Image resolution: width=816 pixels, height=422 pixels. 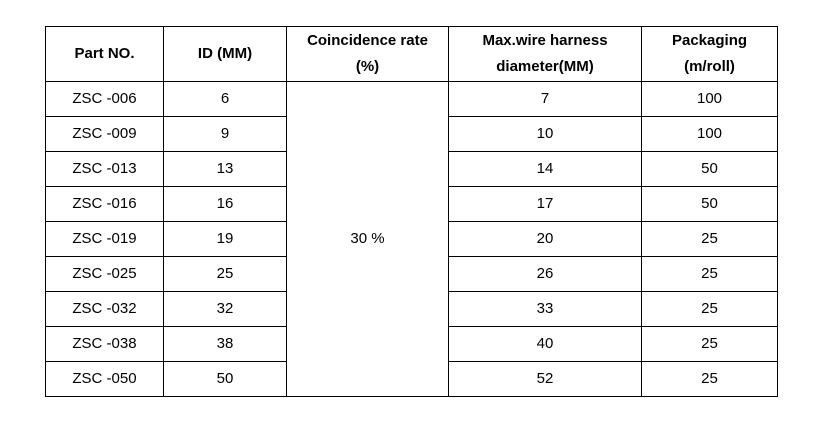 I want to click on header-part-no: Part NO., so click(x=104, y=54).